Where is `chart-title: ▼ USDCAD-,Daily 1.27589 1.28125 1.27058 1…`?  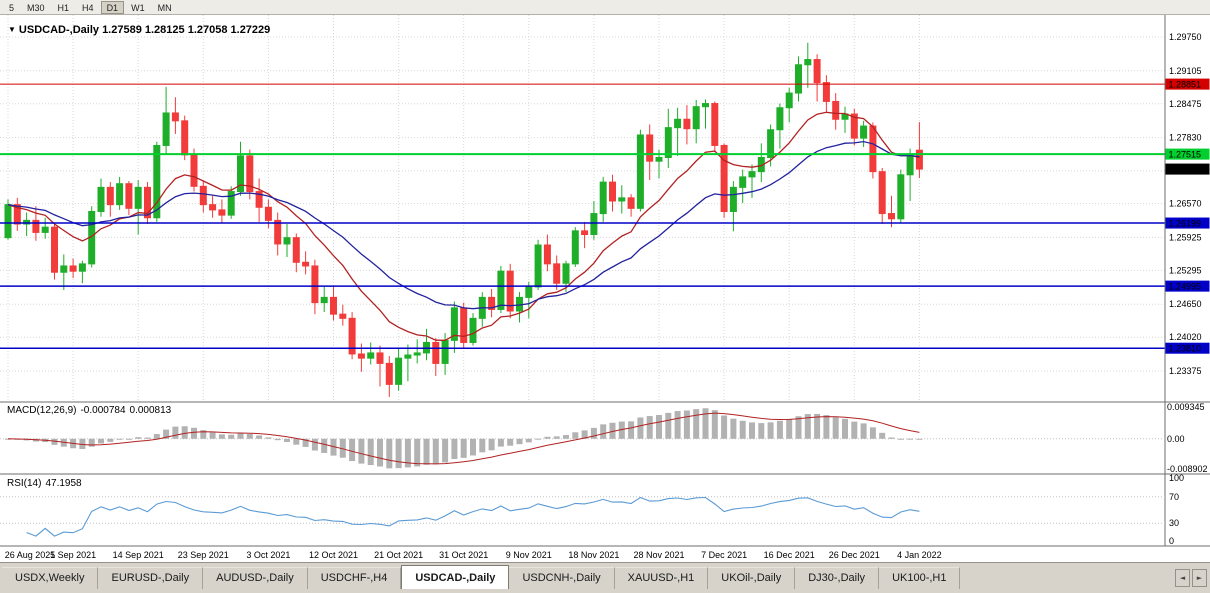
chart-title: ▼ USDCAD-,Daily 1.27589 1.28125 1.27058 1… is located at coordinates (139, 30).